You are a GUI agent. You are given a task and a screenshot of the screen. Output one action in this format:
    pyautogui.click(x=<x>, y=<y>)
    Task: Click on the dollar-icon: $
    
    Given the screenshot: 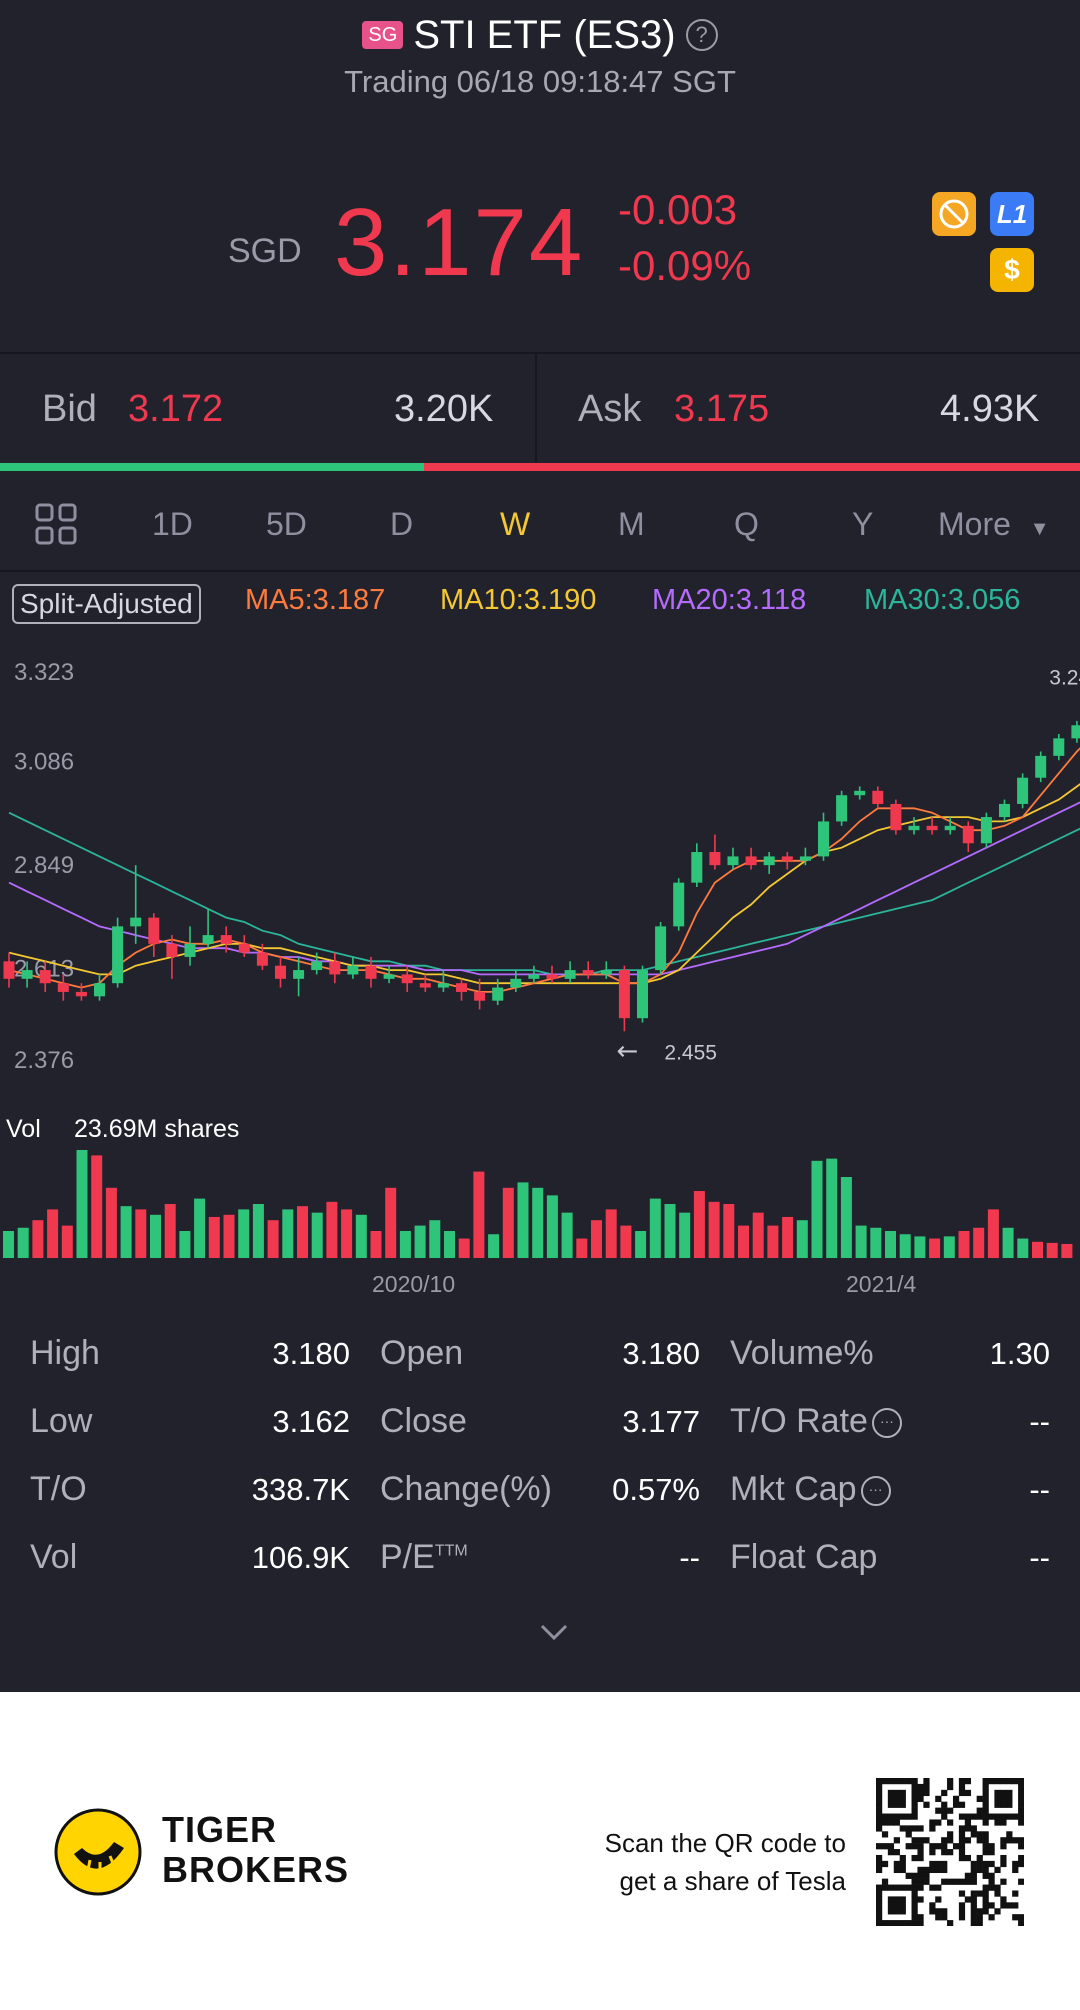 What is the action you would take?
    pyautogui.click(x=1012, y=270)
    